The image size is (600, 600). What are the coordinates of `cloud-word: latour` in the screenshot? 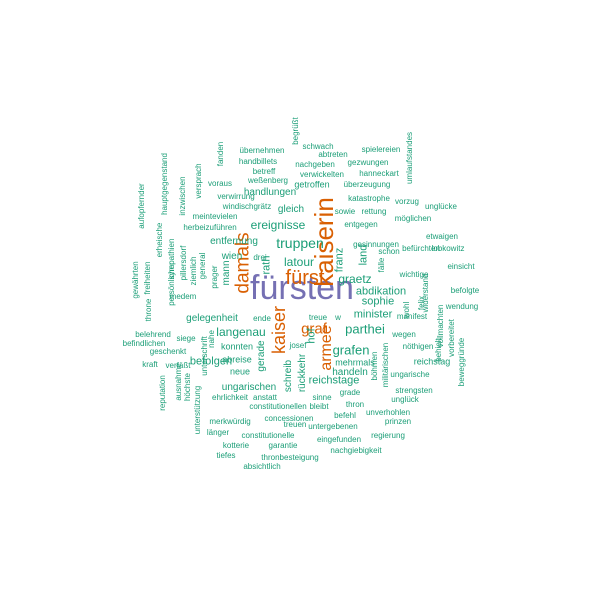 It's located at (299, 262).